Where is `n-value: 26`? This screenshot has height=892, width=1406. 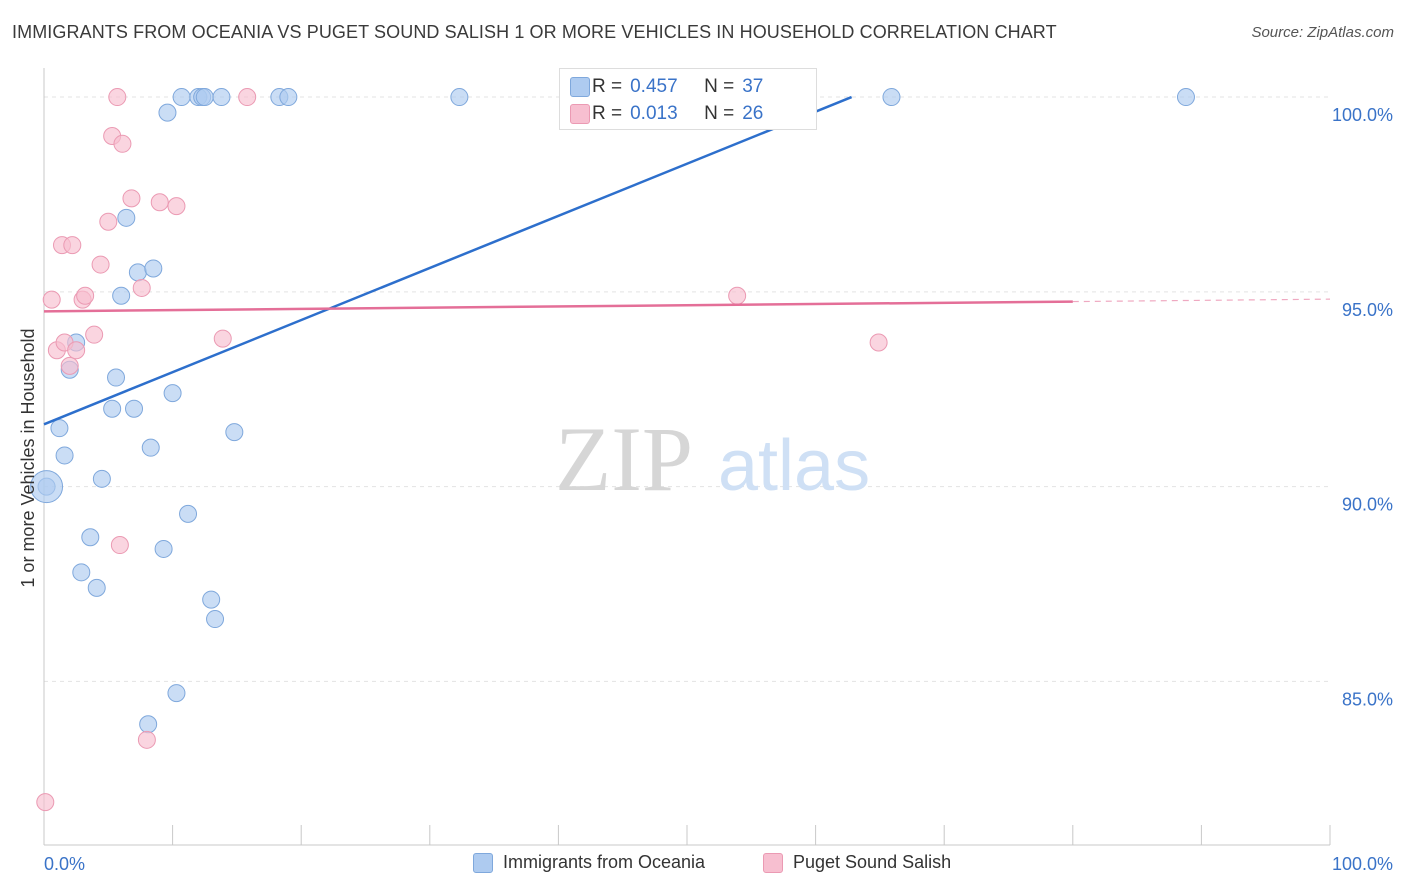 n-value: 26 is located at coordinates (753, 113).